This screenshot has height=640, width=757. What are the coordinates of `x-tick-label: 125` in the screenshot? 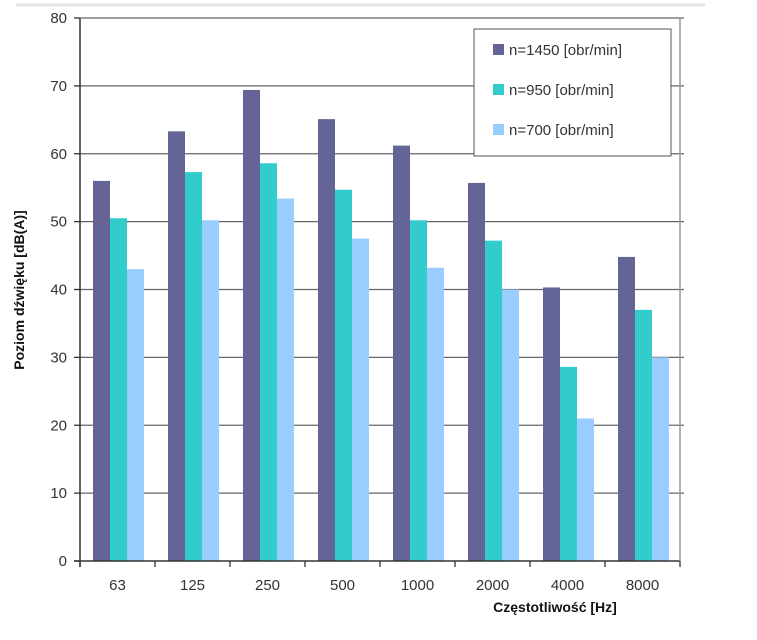 It's located at (192, 585).